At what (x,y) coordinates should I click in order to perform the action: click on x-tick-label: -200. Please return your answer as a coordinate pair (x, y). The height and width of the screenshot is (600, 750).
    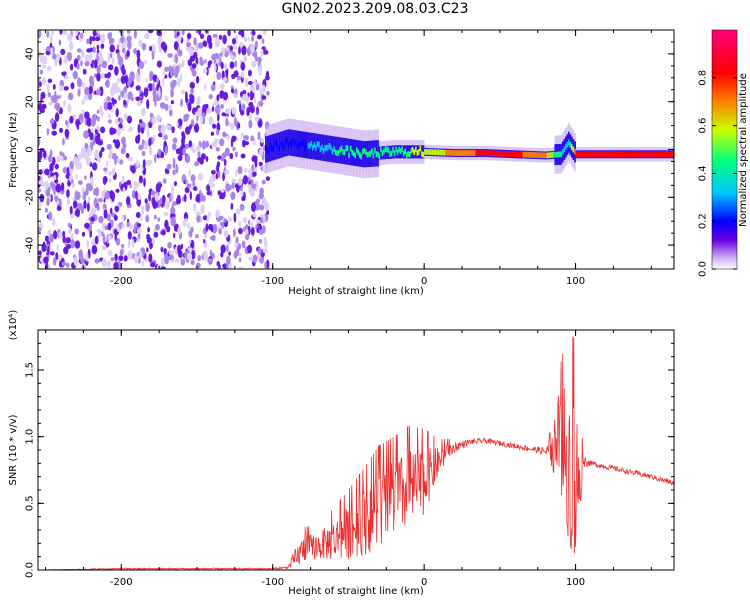
    Looking at the image, I should click on (121, 281).